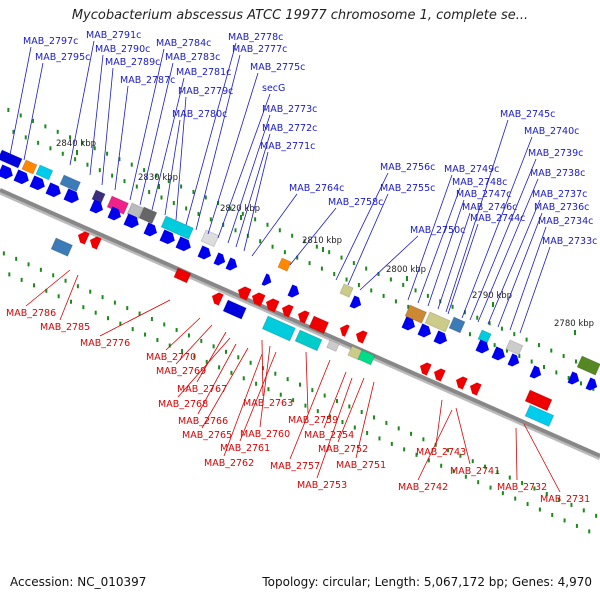 The height and width of the screenshot is (600, 600). Describe the element at coordinates (207, 435) in the screenshot. I see `gene-label-mab-2765: MAB_2765` at that location.